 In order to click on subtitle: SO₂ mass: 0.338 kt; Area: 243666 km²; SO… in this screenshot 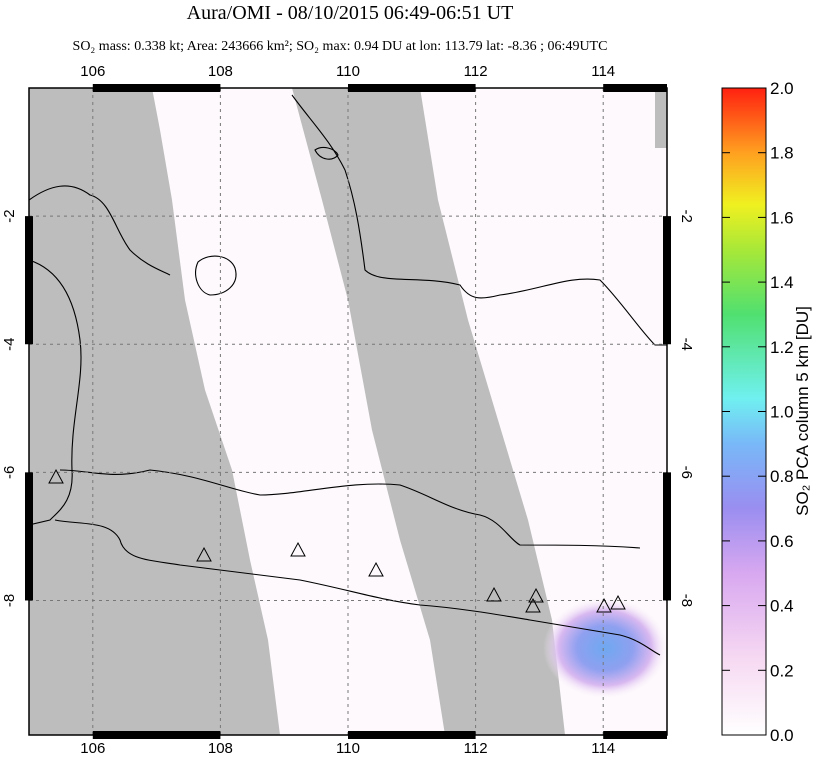, I will do `click(340, 46)`.